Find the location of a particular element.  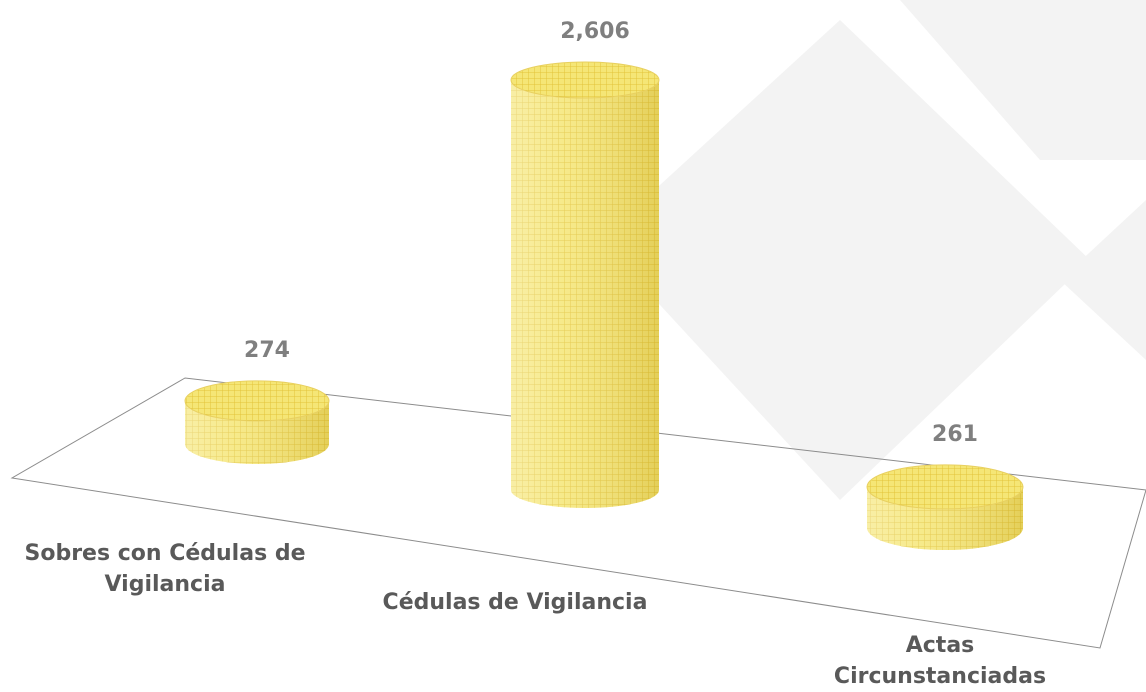

x-tick-label: Cédulas de Vigilancia is located at coordinates (515, 602).